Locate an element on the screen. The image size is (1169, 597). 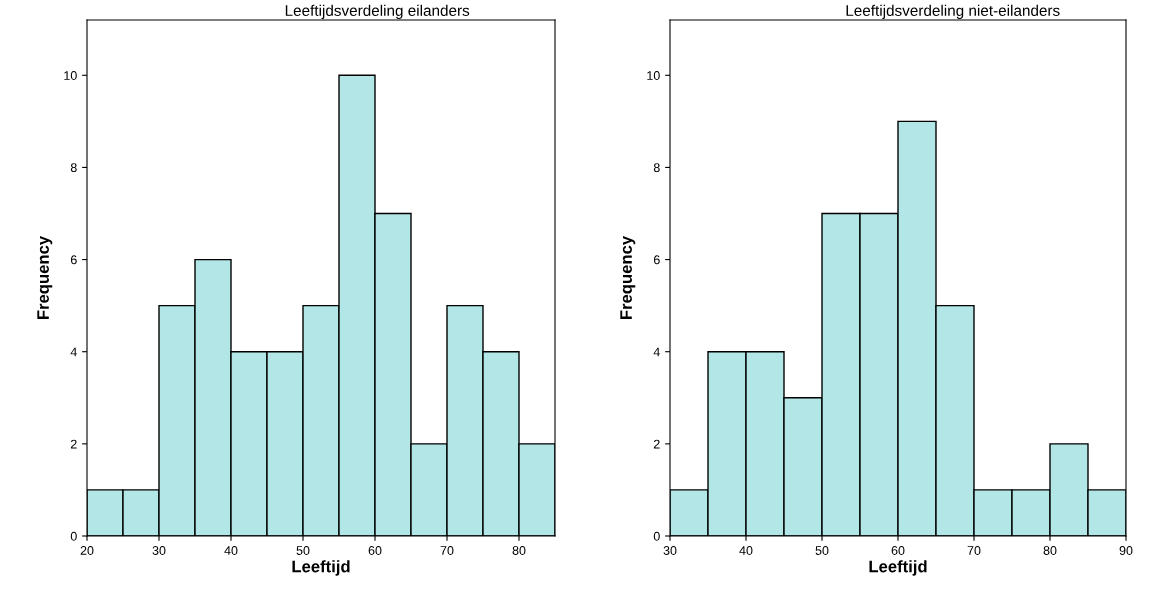
x-tick-label: 90 is located at coordinates (1126, 550).